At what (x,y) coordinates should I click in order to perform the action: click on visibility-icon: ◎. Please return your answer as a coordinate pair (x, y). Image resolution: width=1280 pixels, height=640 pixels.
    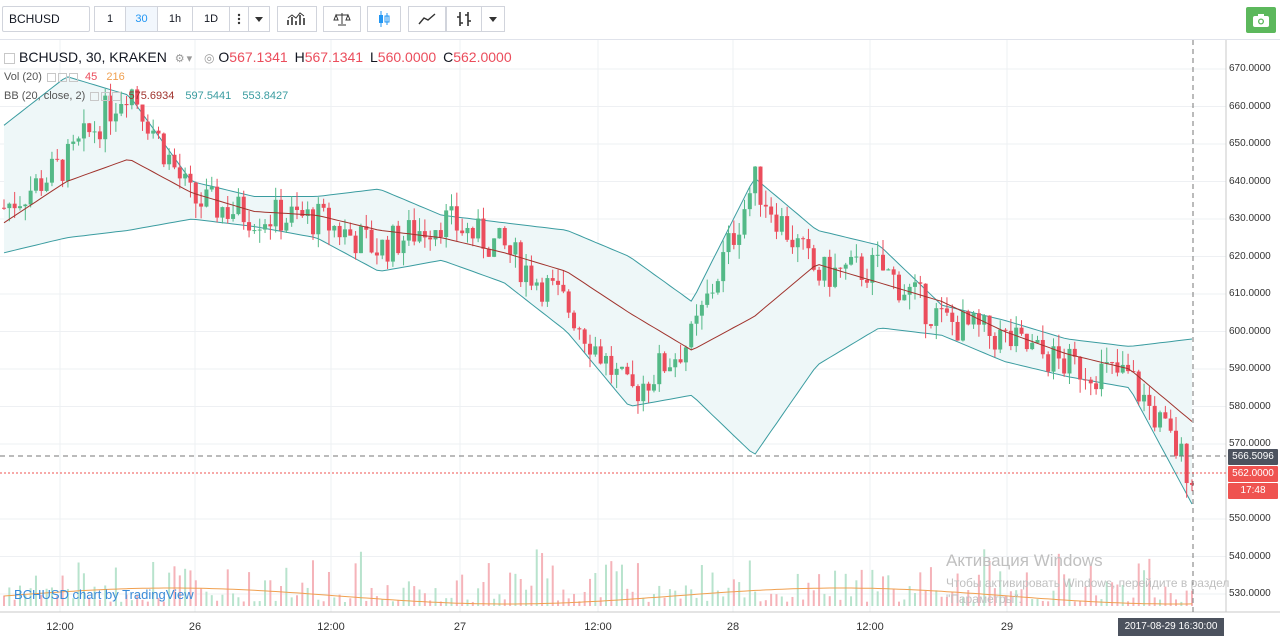
    Looking at the image, I should click on (209, 58).